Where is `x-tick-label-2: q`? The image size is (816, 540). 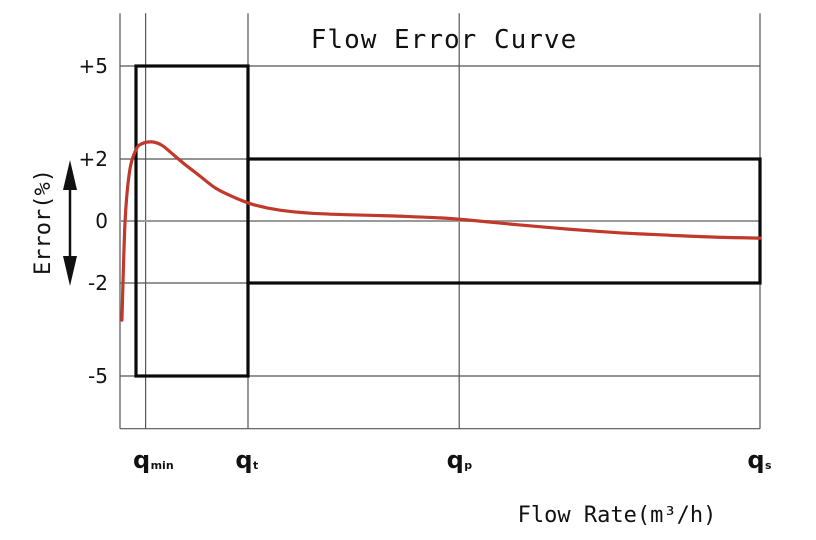
x-tick-label-2: q is located at coordinates (455, 460).